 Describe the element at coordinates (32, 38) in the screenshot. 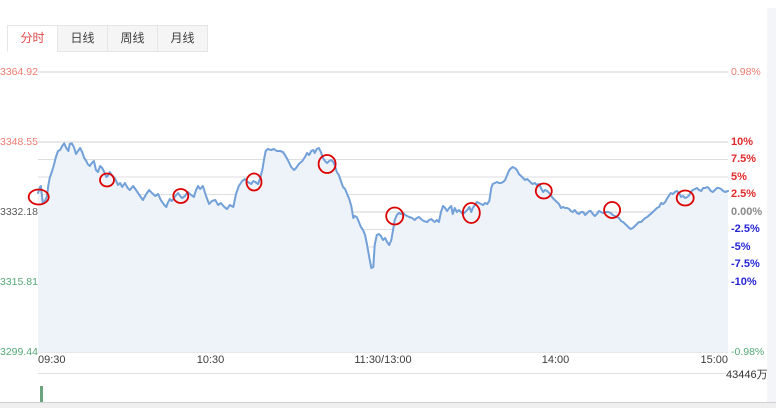

I see `tab-minute: 分时` at that location.